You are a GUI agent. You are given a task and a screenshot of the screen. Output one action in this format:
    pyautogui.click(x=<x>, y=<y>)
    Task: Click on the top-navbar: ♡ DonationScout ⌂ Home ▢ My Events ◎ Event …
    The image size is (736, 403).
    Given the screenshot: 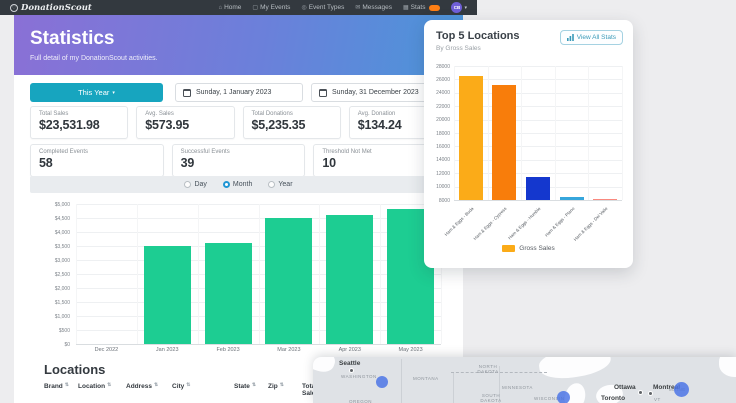 What is the action you would take?
    pyautogui.click(x=238, y=7)
    